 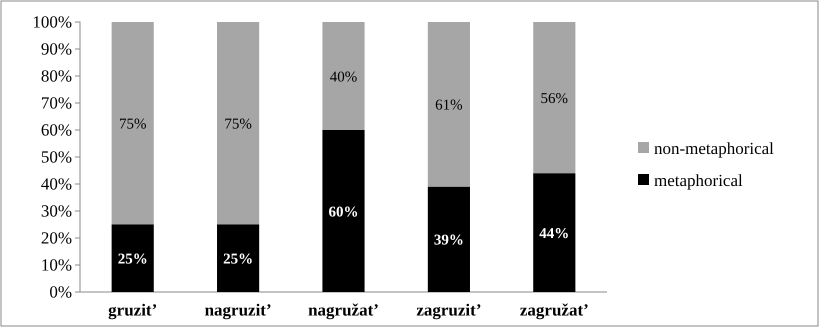 What do you see at coordinates (56, 102) in the screenshot?
I see `y-tick-label: 70%` at bounding box center [56, 102].